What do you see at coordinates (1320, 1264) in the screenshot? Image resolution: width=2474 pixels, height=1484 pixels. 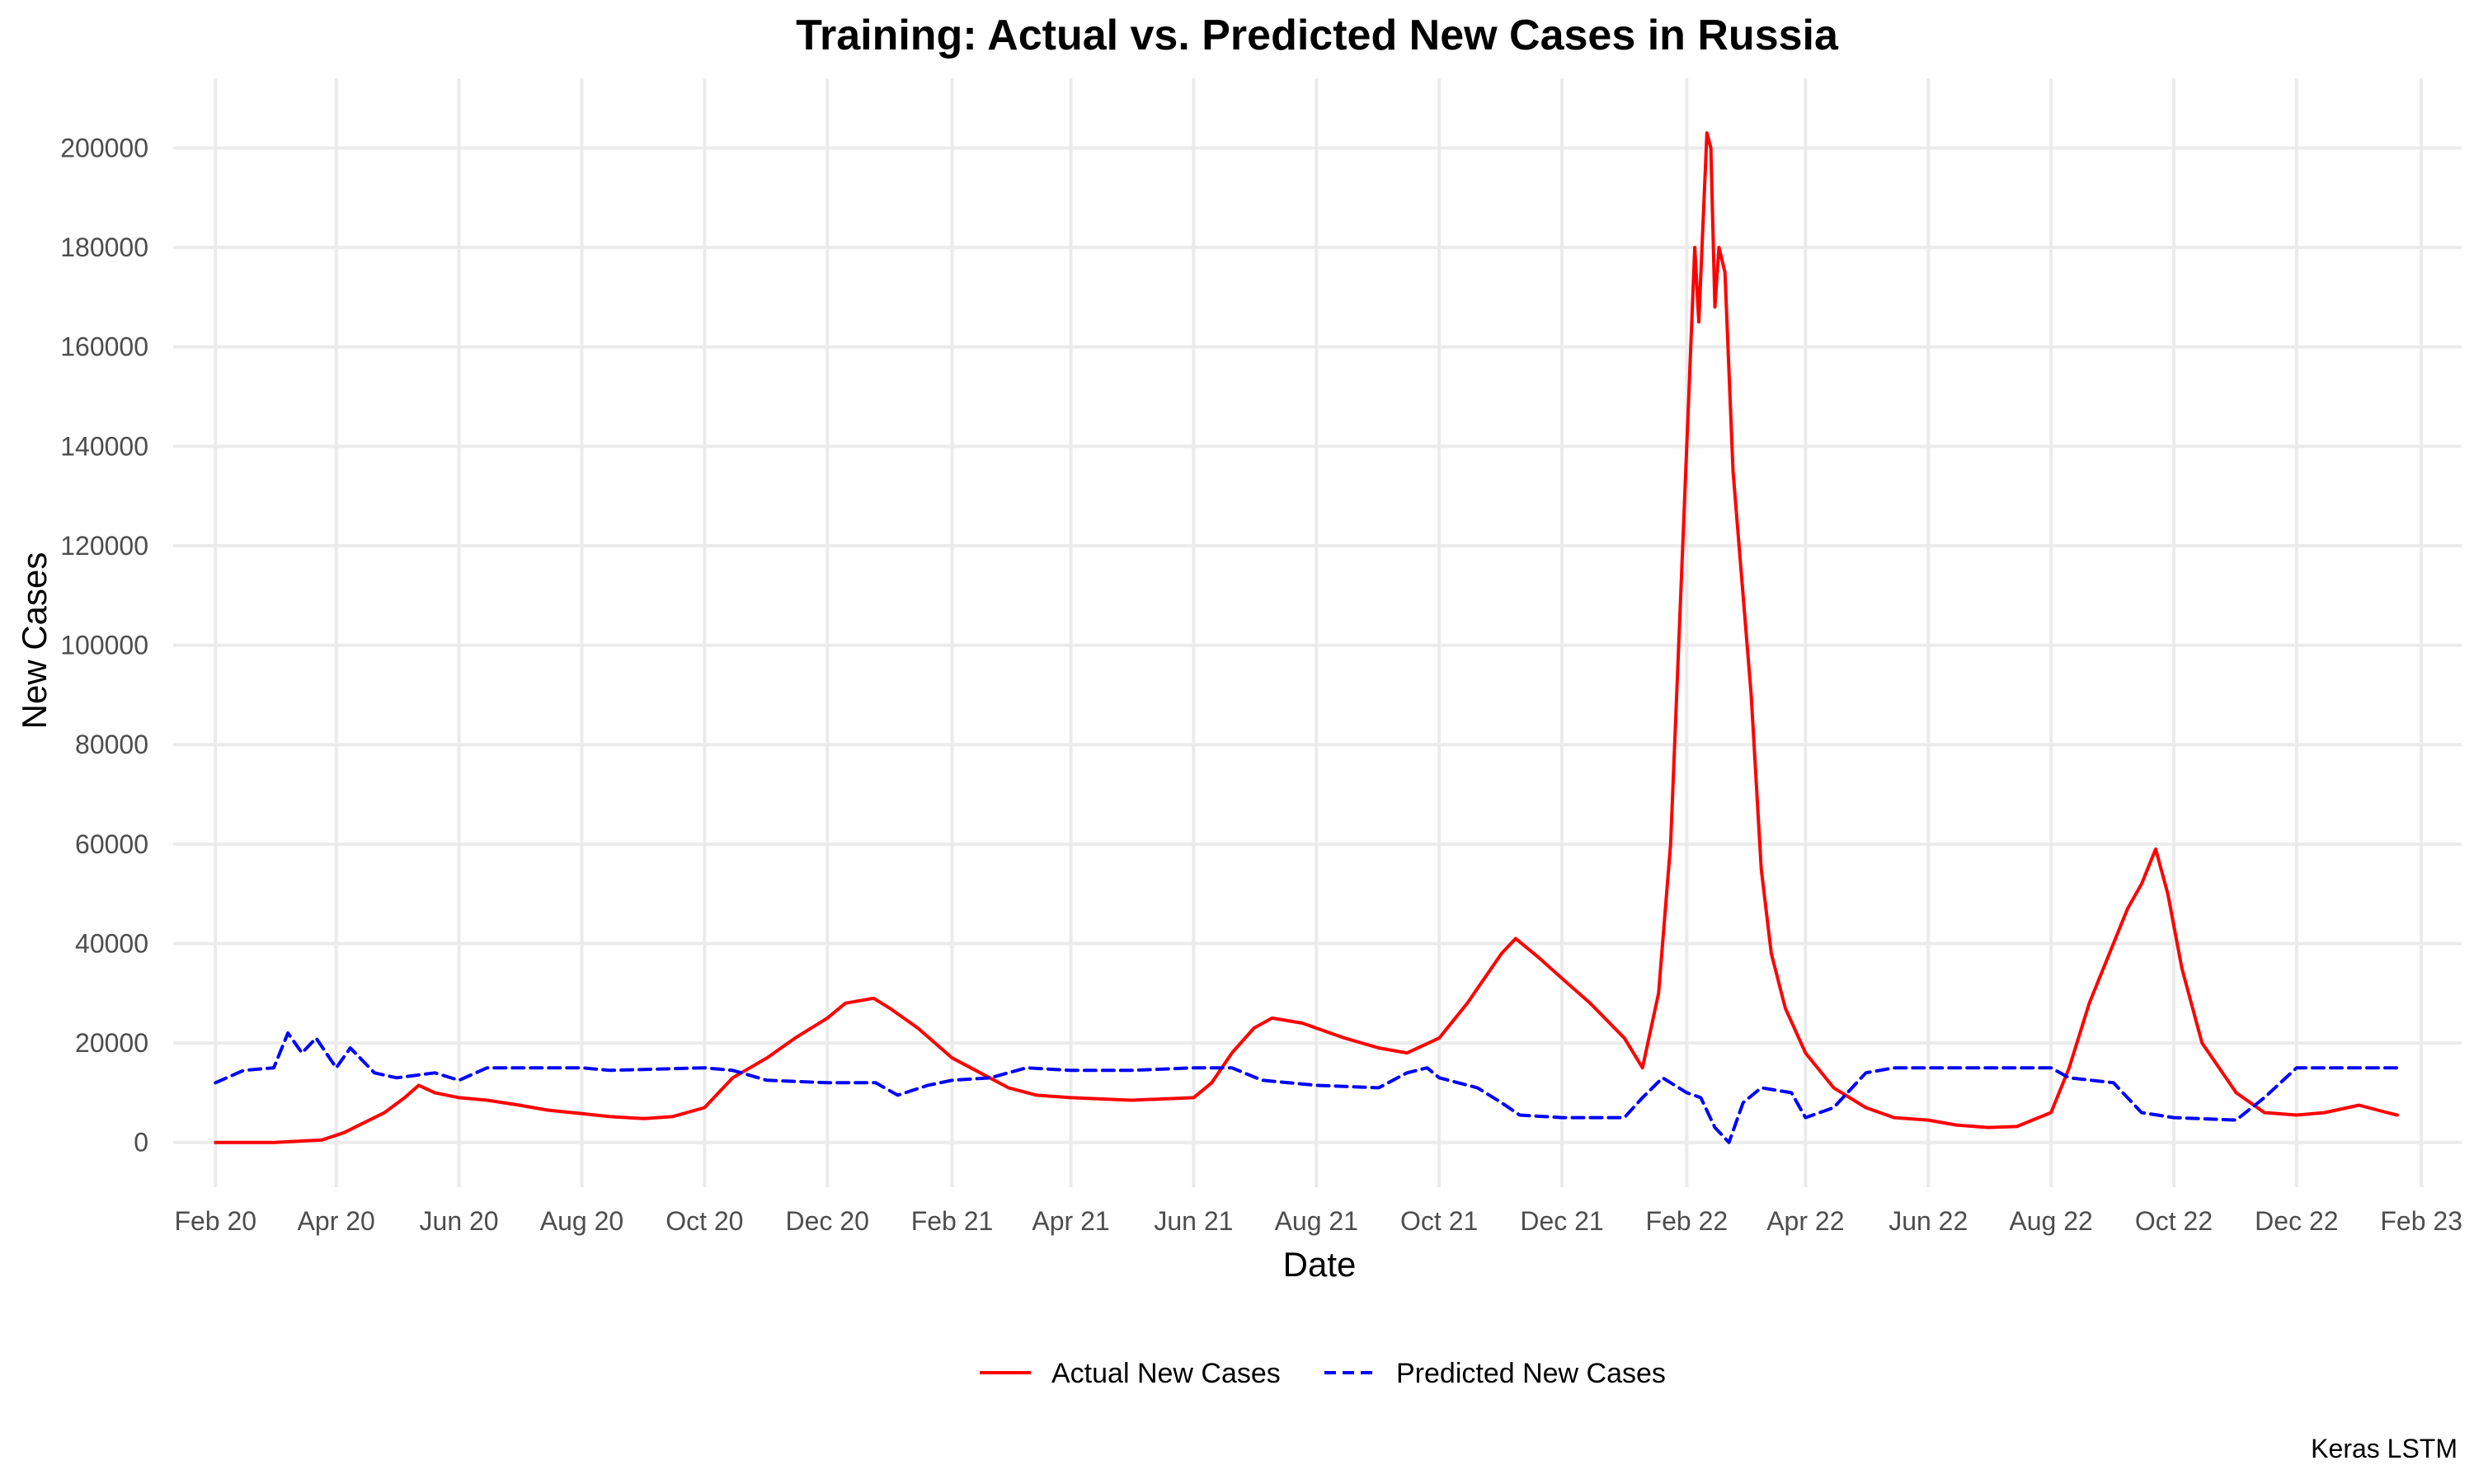 I see `x-axis-title: Date` at bounding box center [1320, 1264].